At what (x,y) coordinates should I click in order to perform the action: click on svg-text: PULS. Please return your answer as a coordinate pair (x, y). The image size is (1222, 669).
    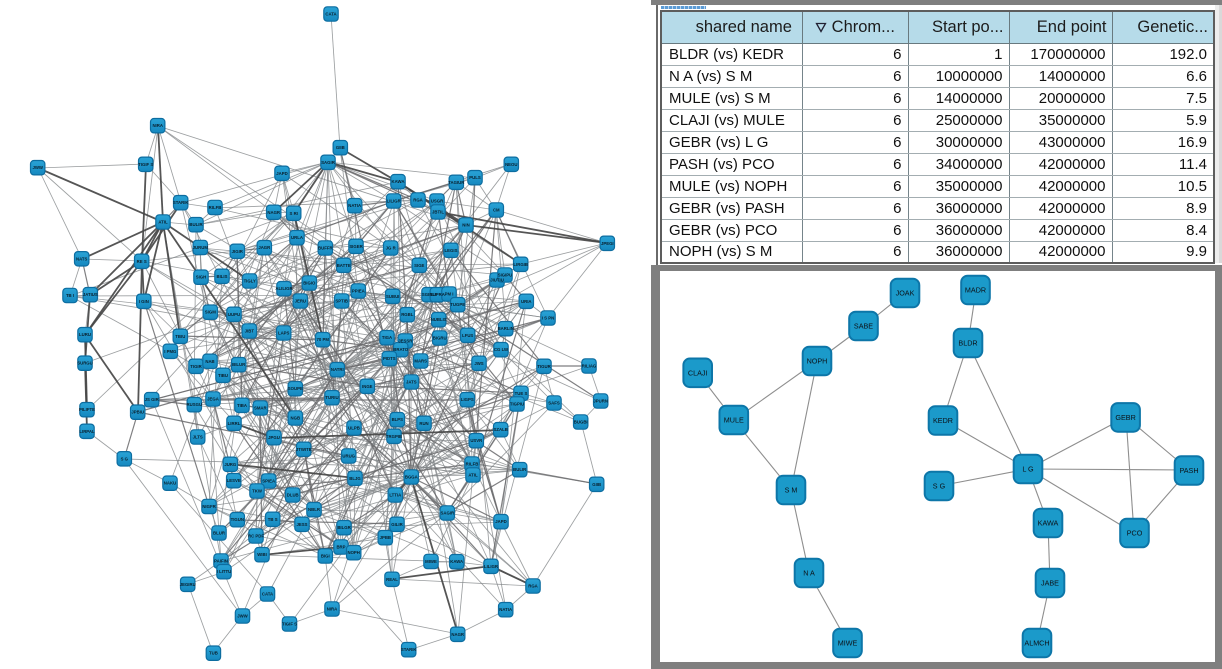
    Looking at the image, I should click on (475, 177).